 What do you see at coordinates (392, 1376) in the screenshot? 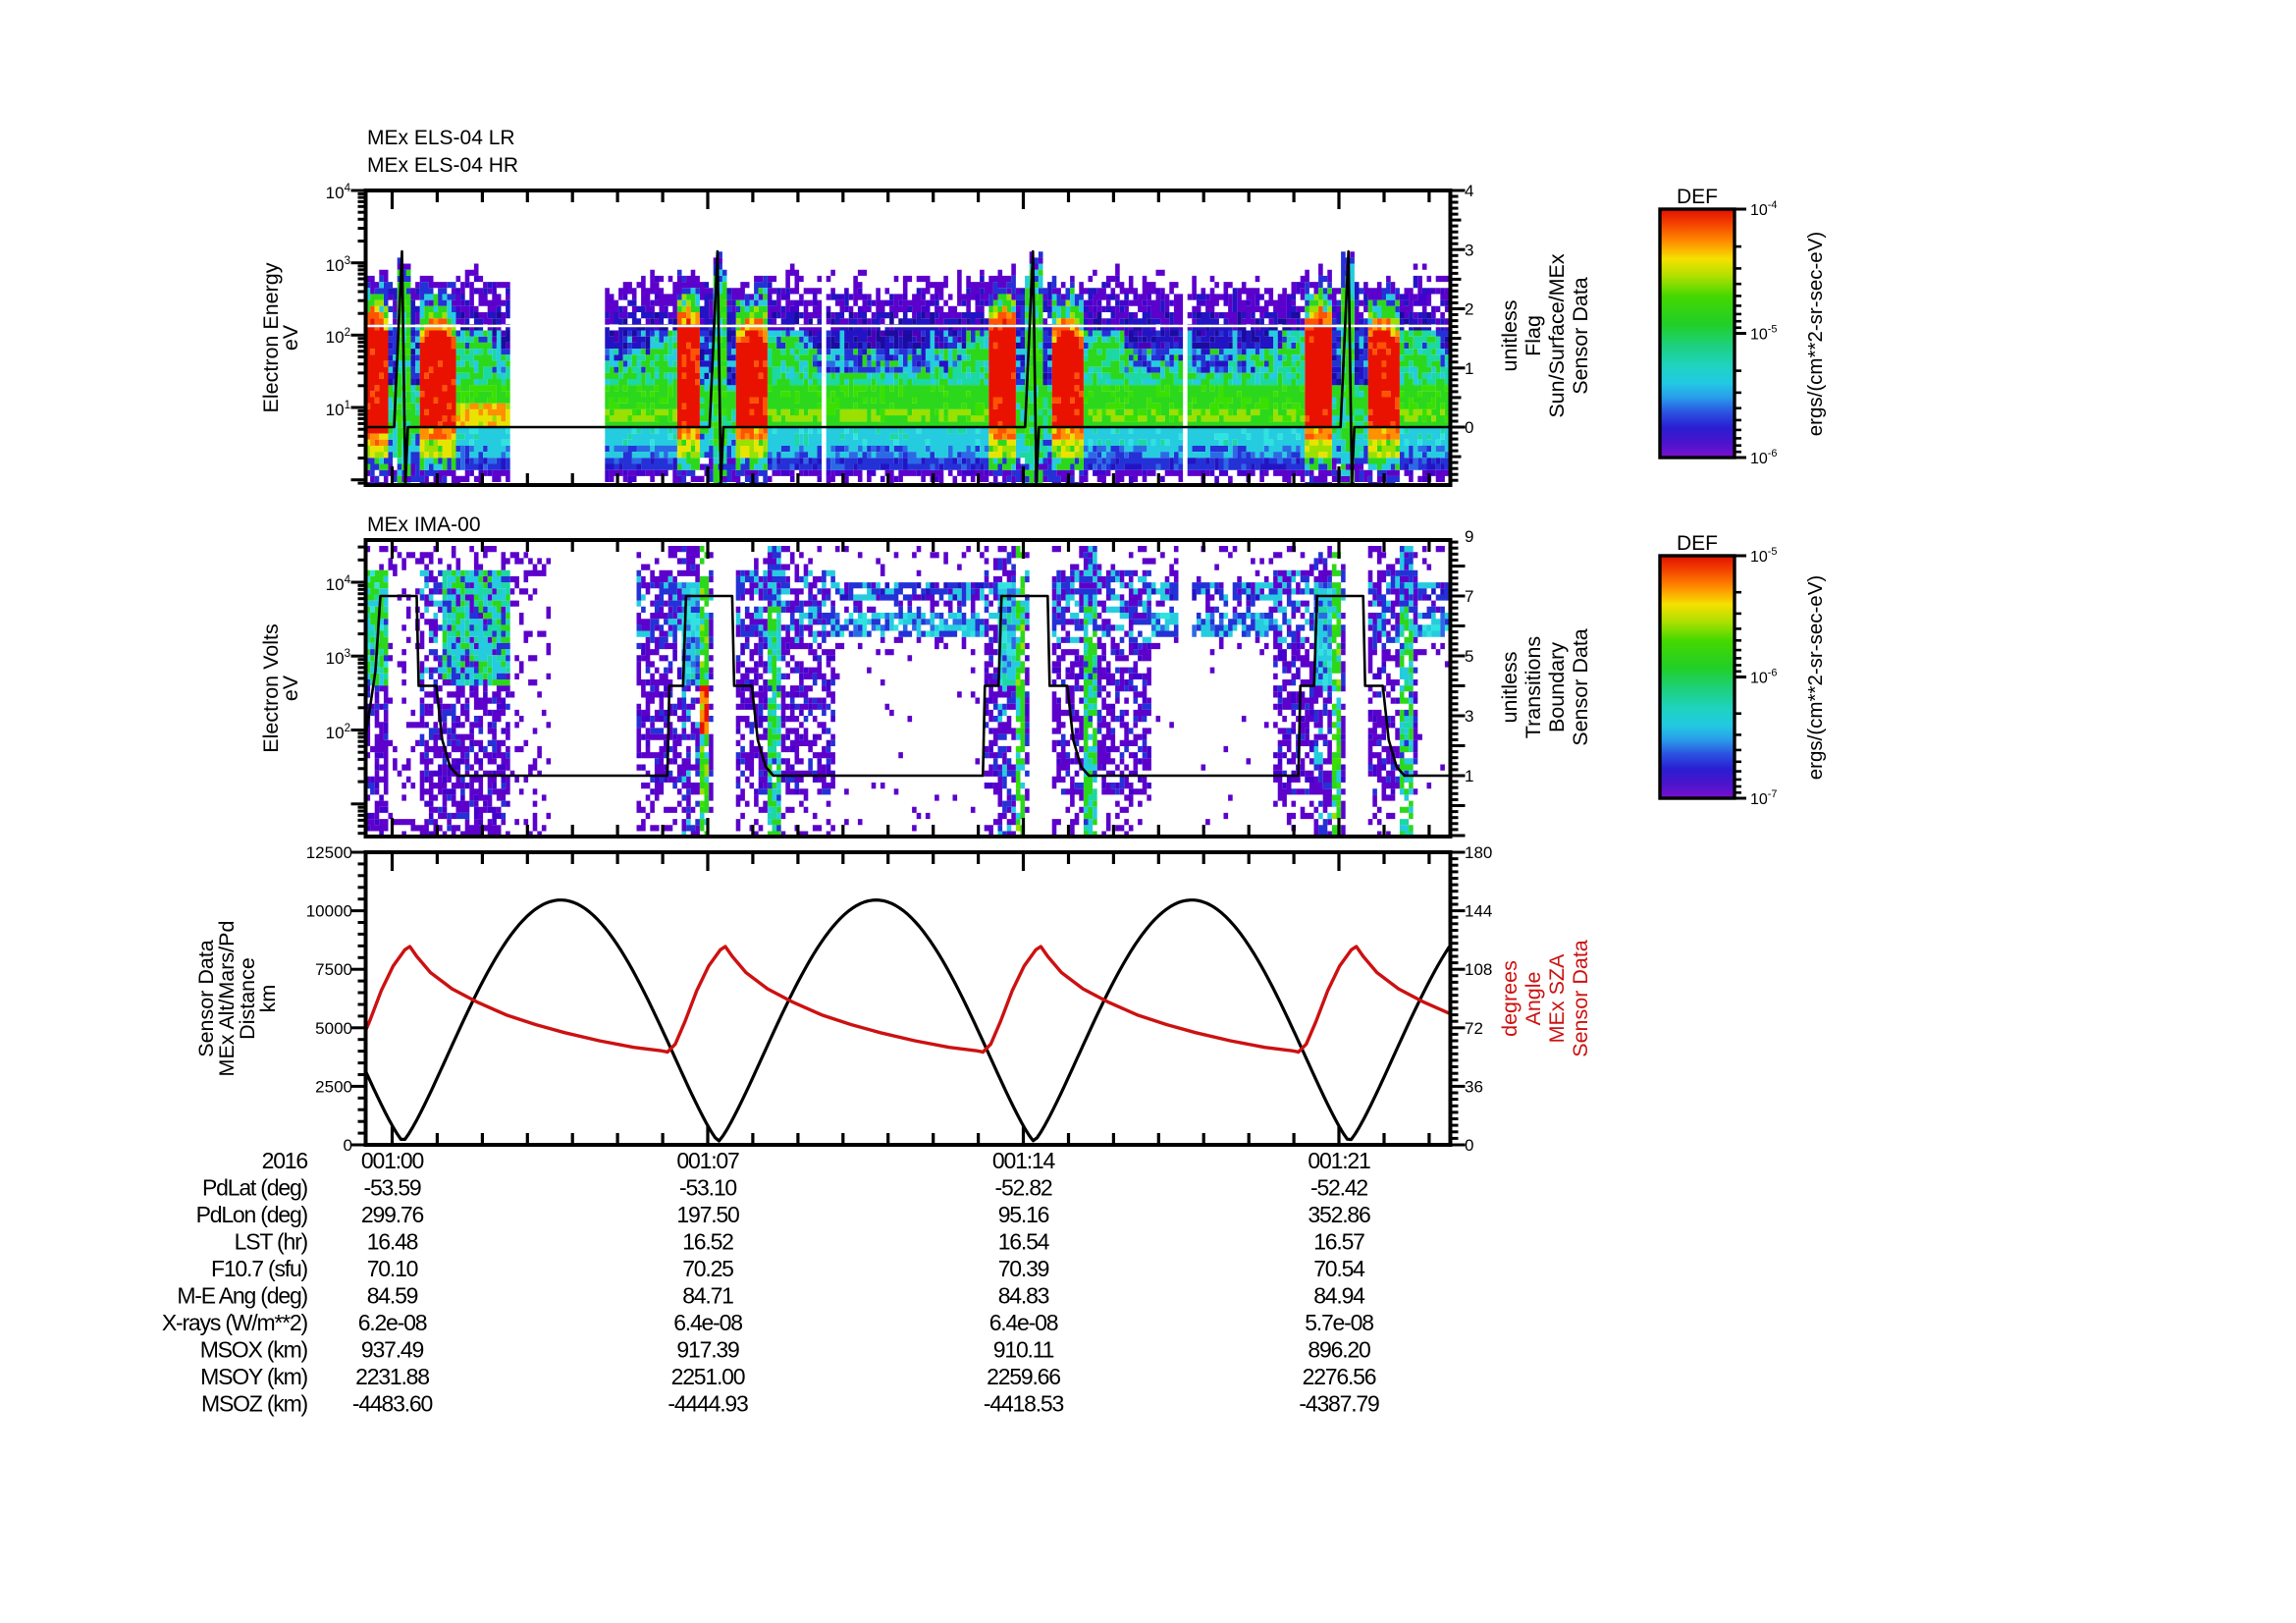
I see `svg-text: 2231.88` at bounding box center [392, 1376].